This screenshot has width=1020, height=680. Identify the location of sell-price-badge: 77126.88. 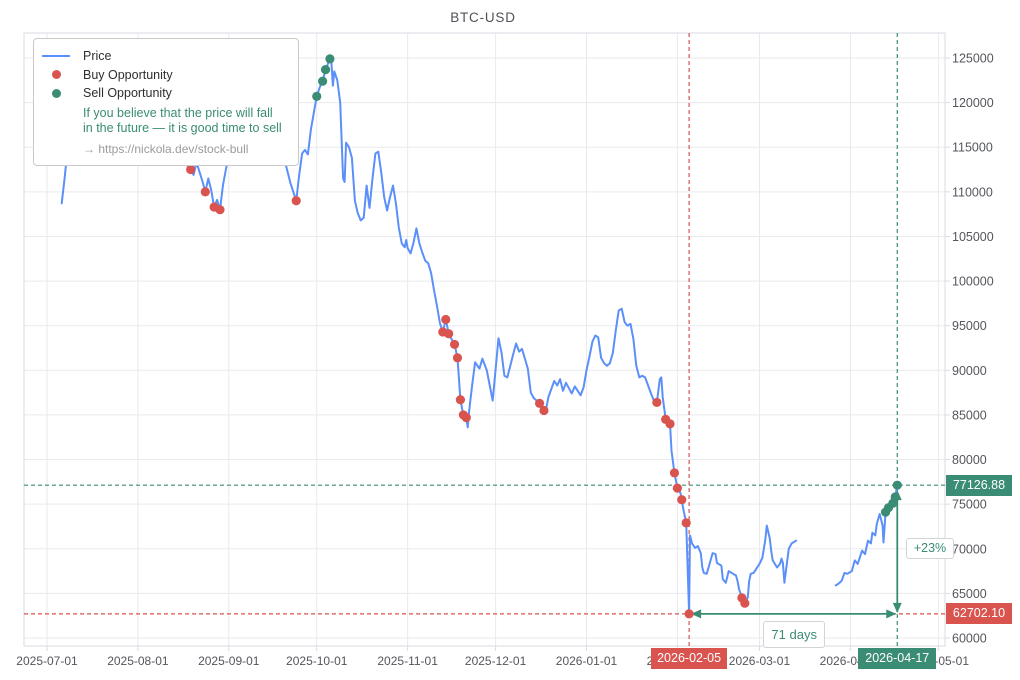
(979, 485).